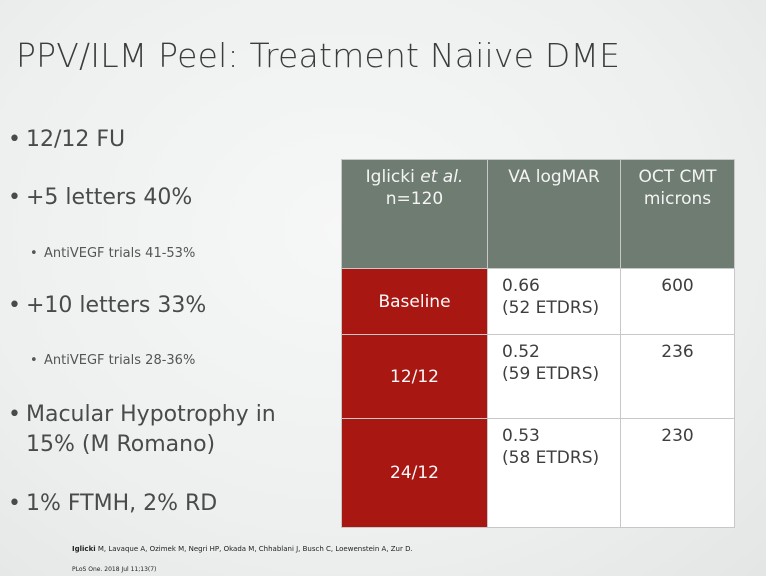 The width and height of the screenshot is (766, 576). What do you see at coordinates (521, 286) in the screenshot?
I see `va-value: 0.66` at bounding box center [521, 286].